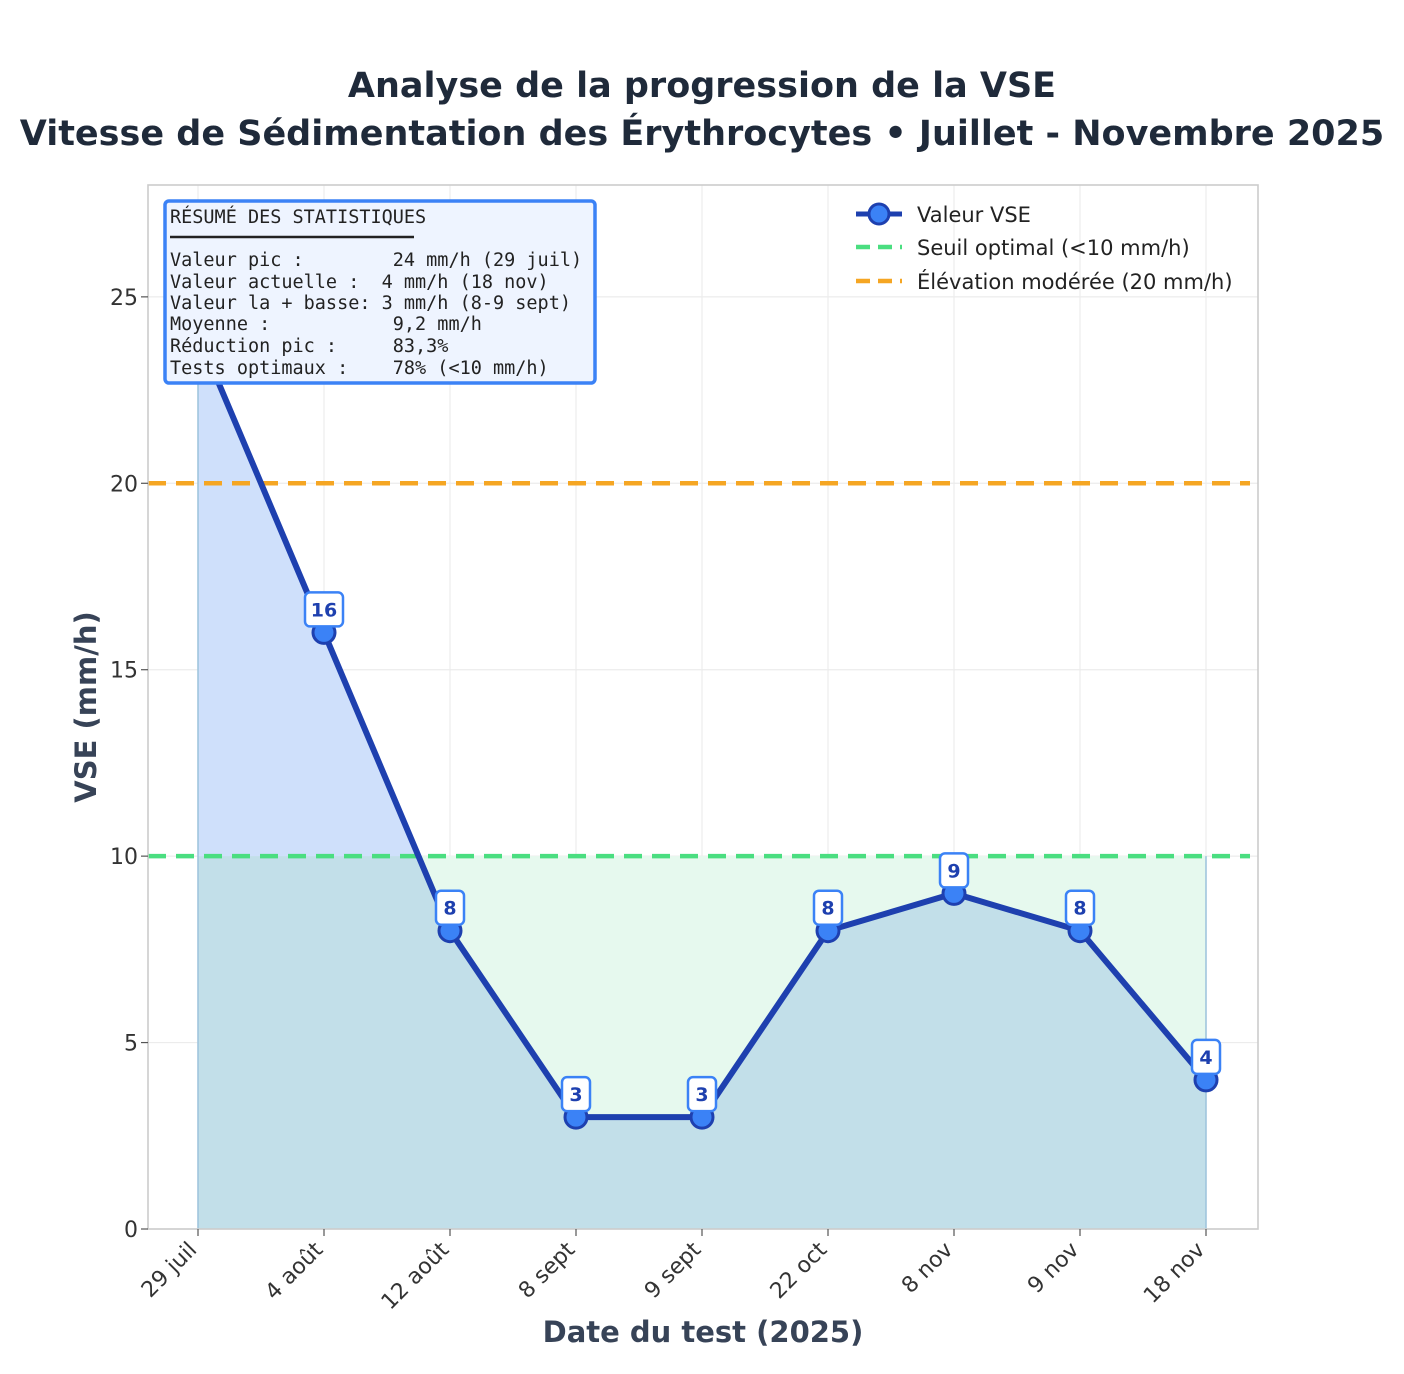 This screenshot has width=1404, height=1374. I want to click on y-tick-label: 25, so click(124, 298).